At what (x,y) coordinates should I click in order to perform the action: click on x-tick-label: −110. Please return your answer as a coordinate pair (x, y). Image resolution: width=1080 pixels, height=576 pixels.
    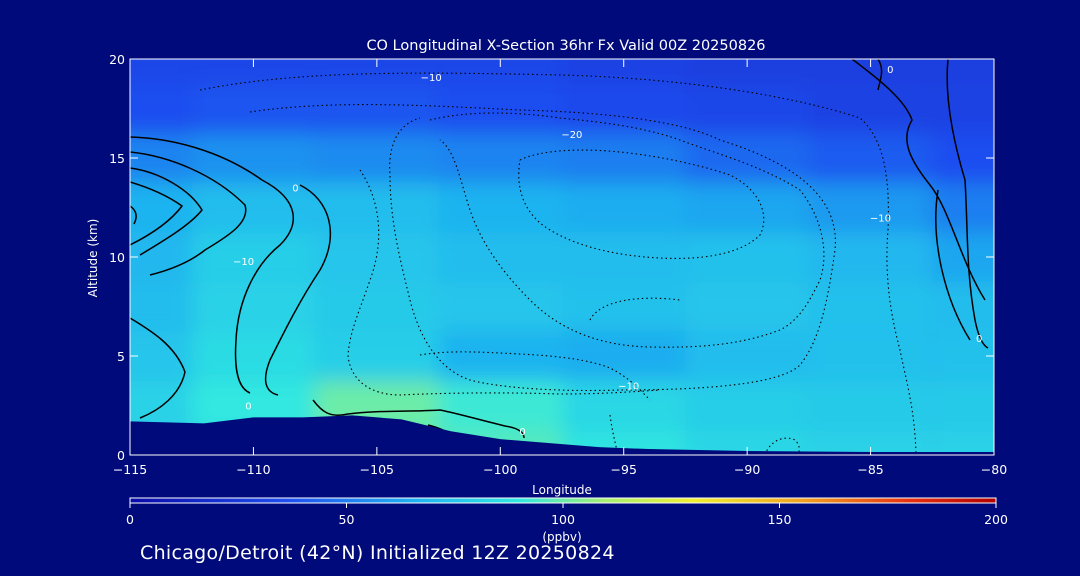
    Looking at the image, I should click on (253, 469).